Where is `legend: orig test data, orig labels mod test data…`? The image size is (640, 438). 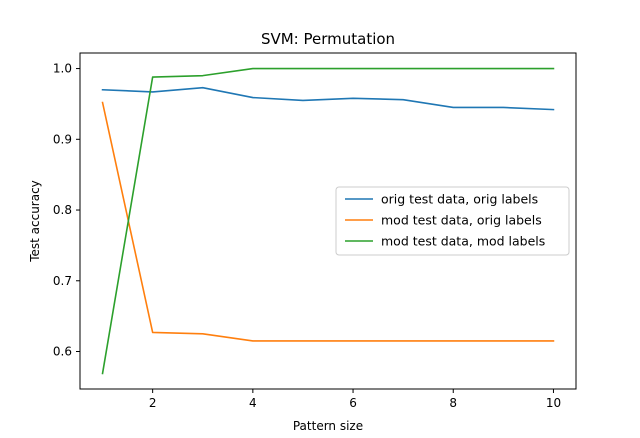 legend: orig test data, orig labels mod test data… is located at coordinates (452, 221).